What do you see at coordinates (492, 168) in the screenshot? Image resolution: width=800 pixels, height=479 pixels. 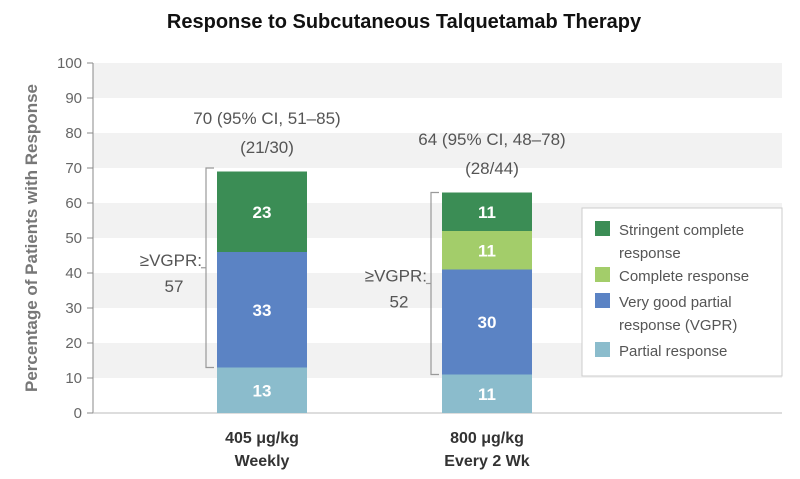 I see `total-response-count: (28/44)` at bounding box center [492, 168].